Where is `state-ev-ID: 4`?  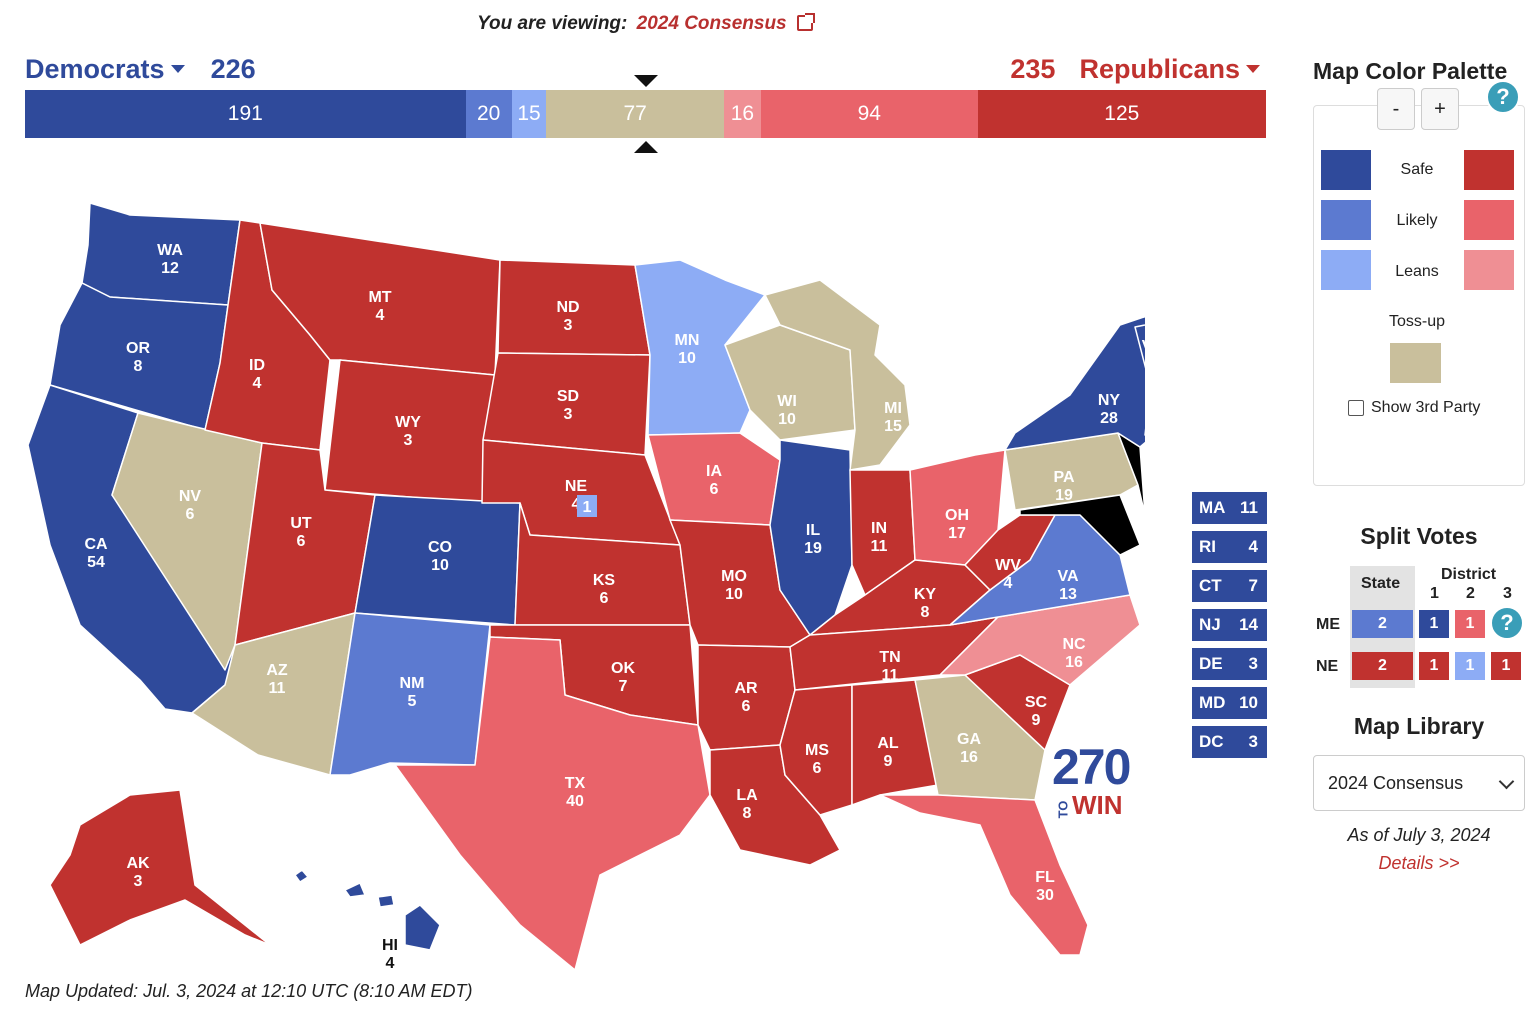
state-ev-ID: 4 is located at coordinates (257, 383).